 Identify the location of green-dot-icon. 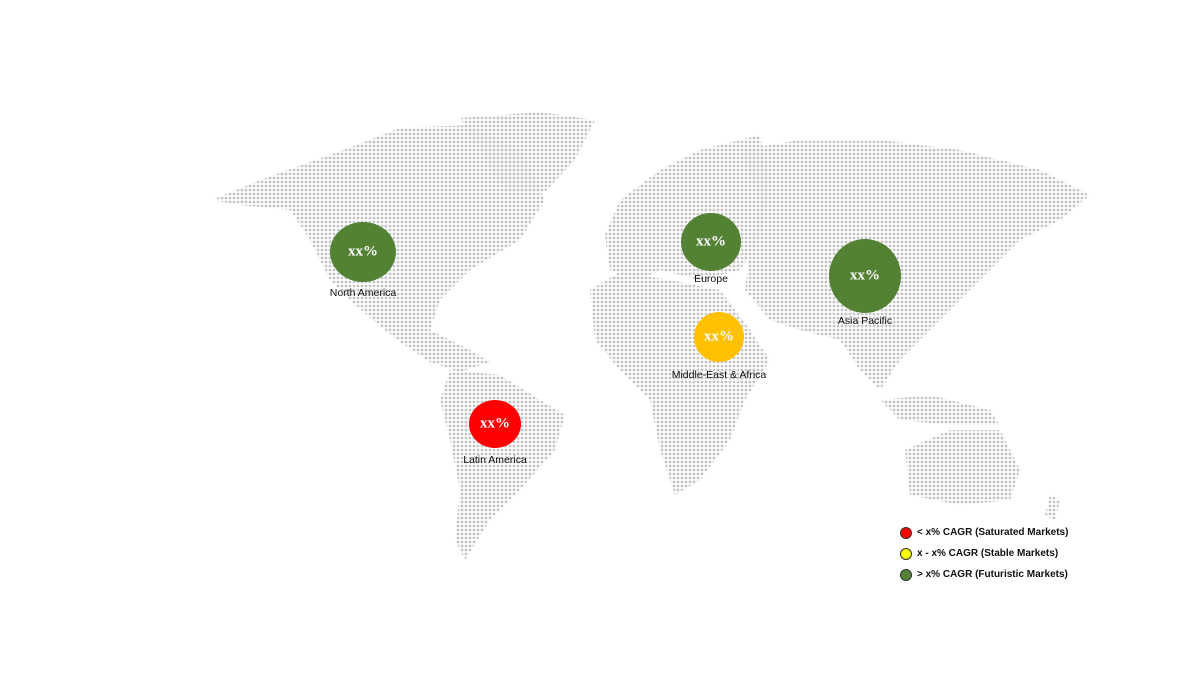
(906, 574).